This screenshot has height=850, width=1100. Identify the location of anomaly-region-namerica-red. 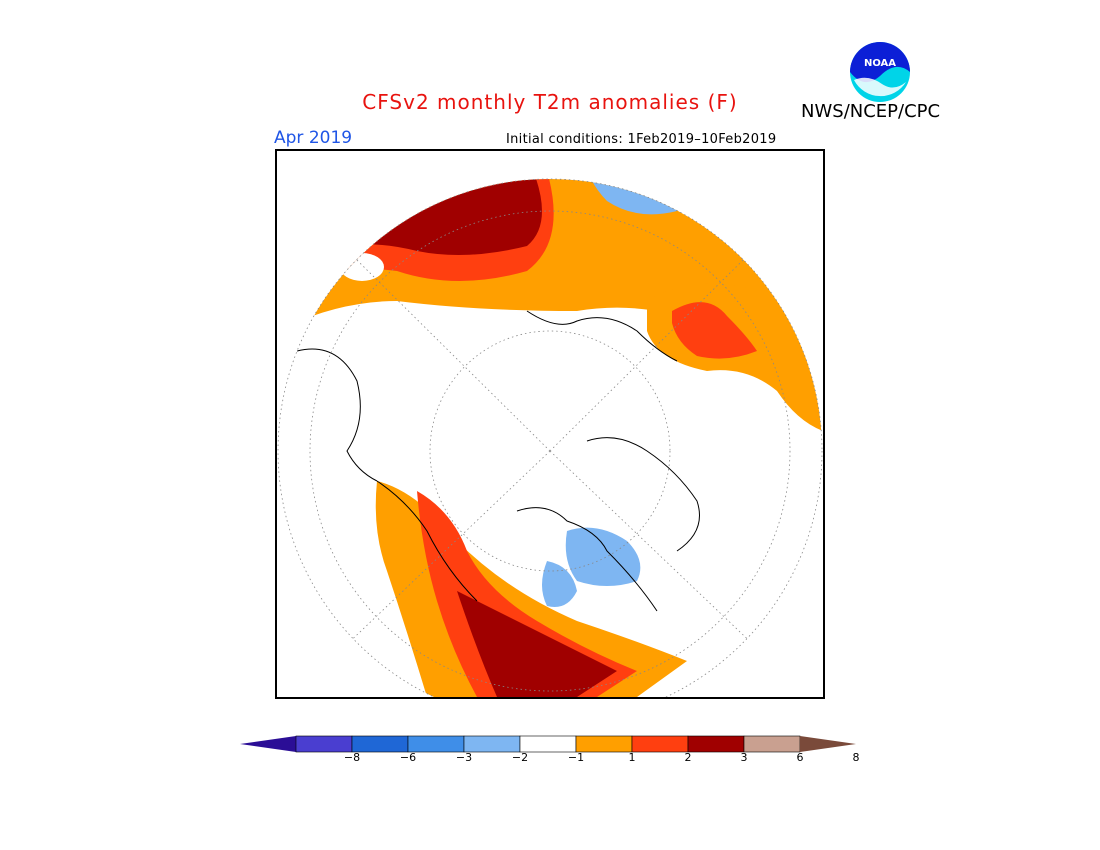
(527, 594).